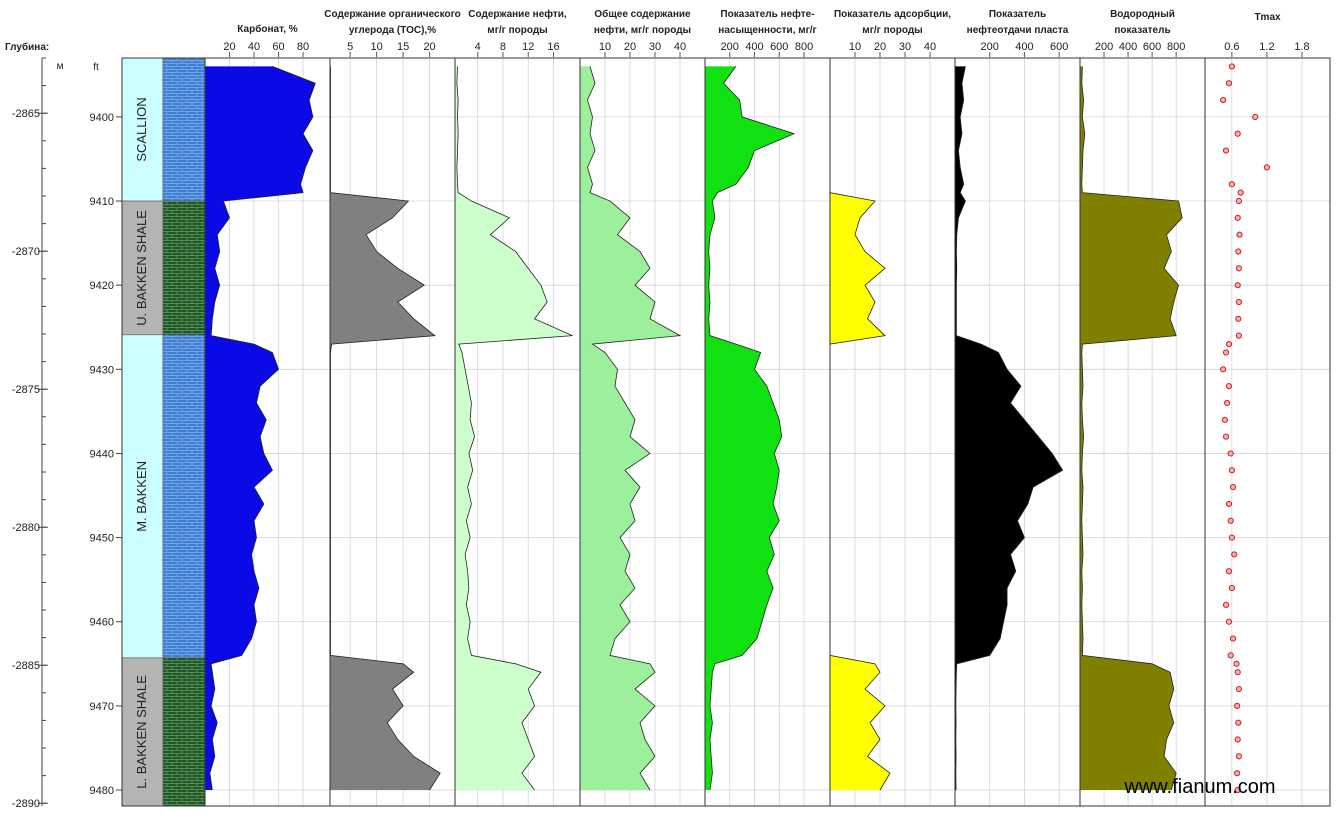  Describe the element at coordinates (892, 14) in the screenshot. I see `track-title: Показатель адсорбции,` at that location.